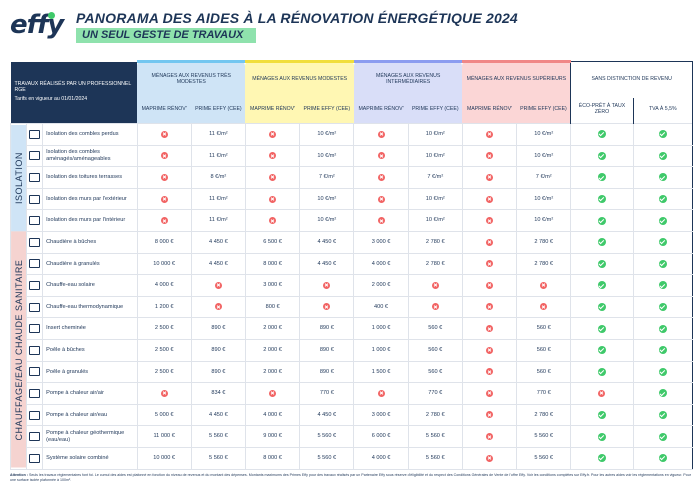 The image size is (700, 495). I want to click on amount-cell: 2 000 €, so click(272, 328).